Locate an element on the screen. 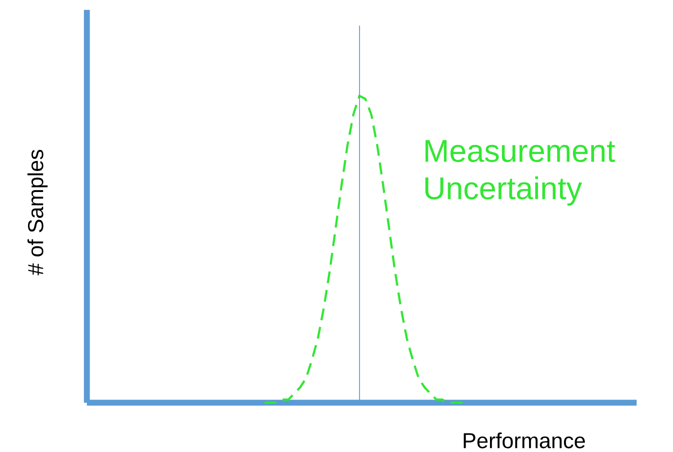  annotation: Measurement Uncertainty is located at coordinates (520, 173).